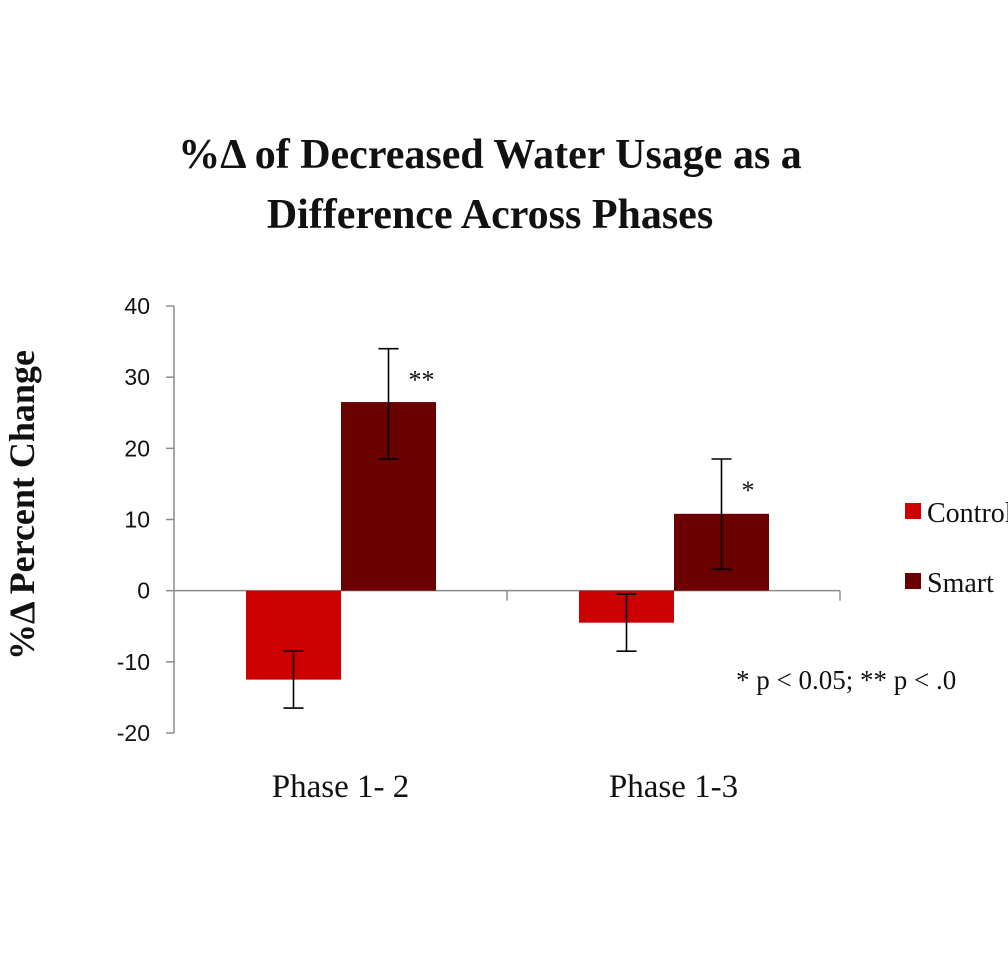 The height and width of the screenshot is (957, 1008). What do you see at coordinates (143, 591) in the screenshot?
I see `y-tick-label: 0` at bounding box center [143, 591].